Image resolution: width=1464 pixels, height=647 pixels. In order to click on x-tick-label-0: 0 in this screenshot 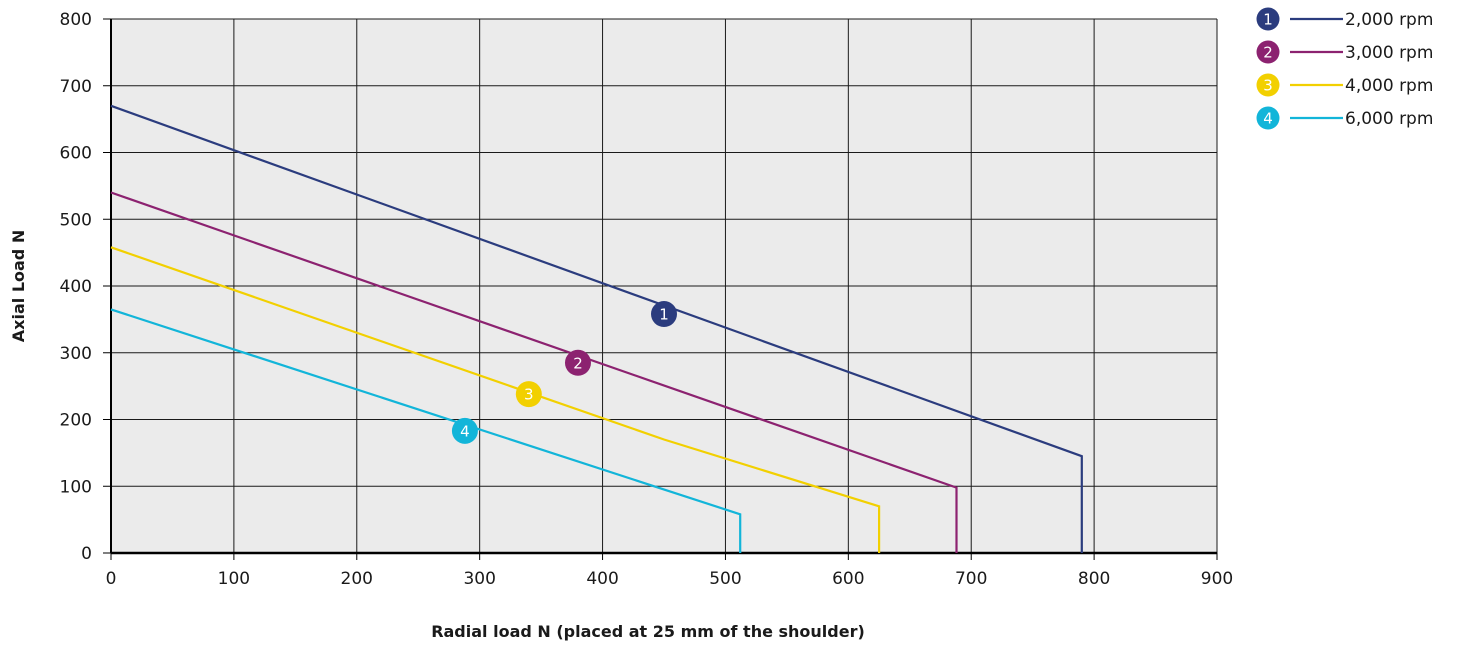, I will do `click(111, 579)`.